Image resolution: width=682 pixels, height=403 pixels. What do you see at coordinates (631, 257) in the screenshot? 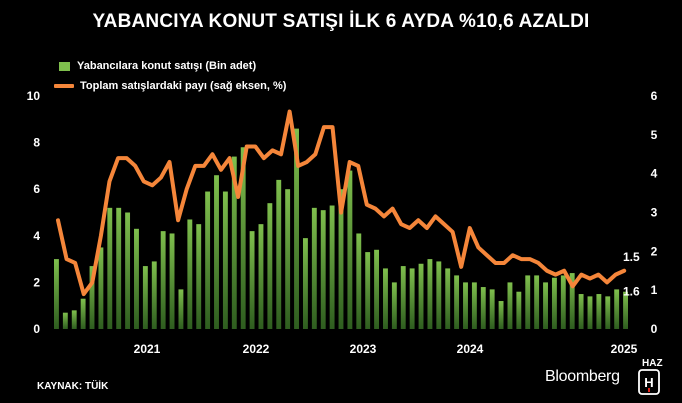
I see `line-end-value-label: 1.5` at bounding box center [631, 257].